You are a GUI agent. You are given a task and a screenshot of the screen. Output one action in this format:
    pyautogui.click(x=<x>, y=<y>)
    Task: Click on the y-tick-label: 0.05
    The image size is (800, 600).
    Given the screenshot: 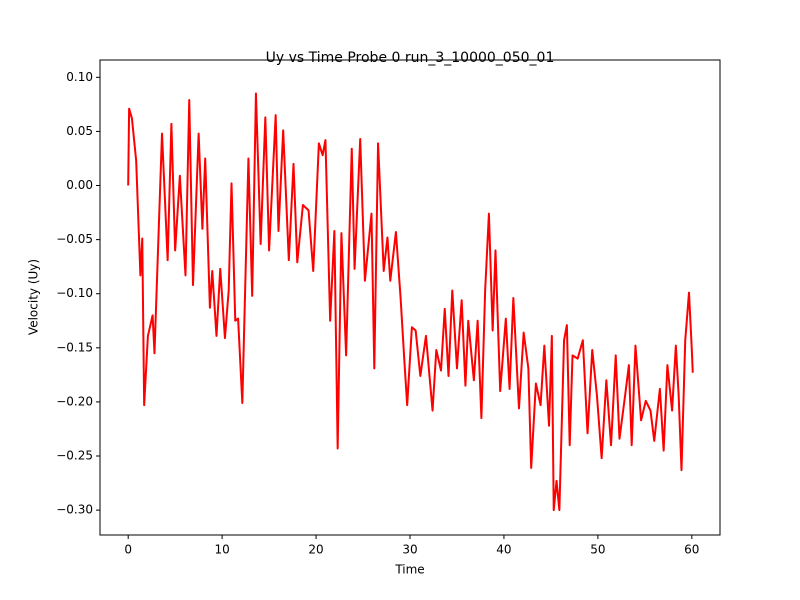 What is the action you would take?
    pyautogui.click(x=79, y=131)
    